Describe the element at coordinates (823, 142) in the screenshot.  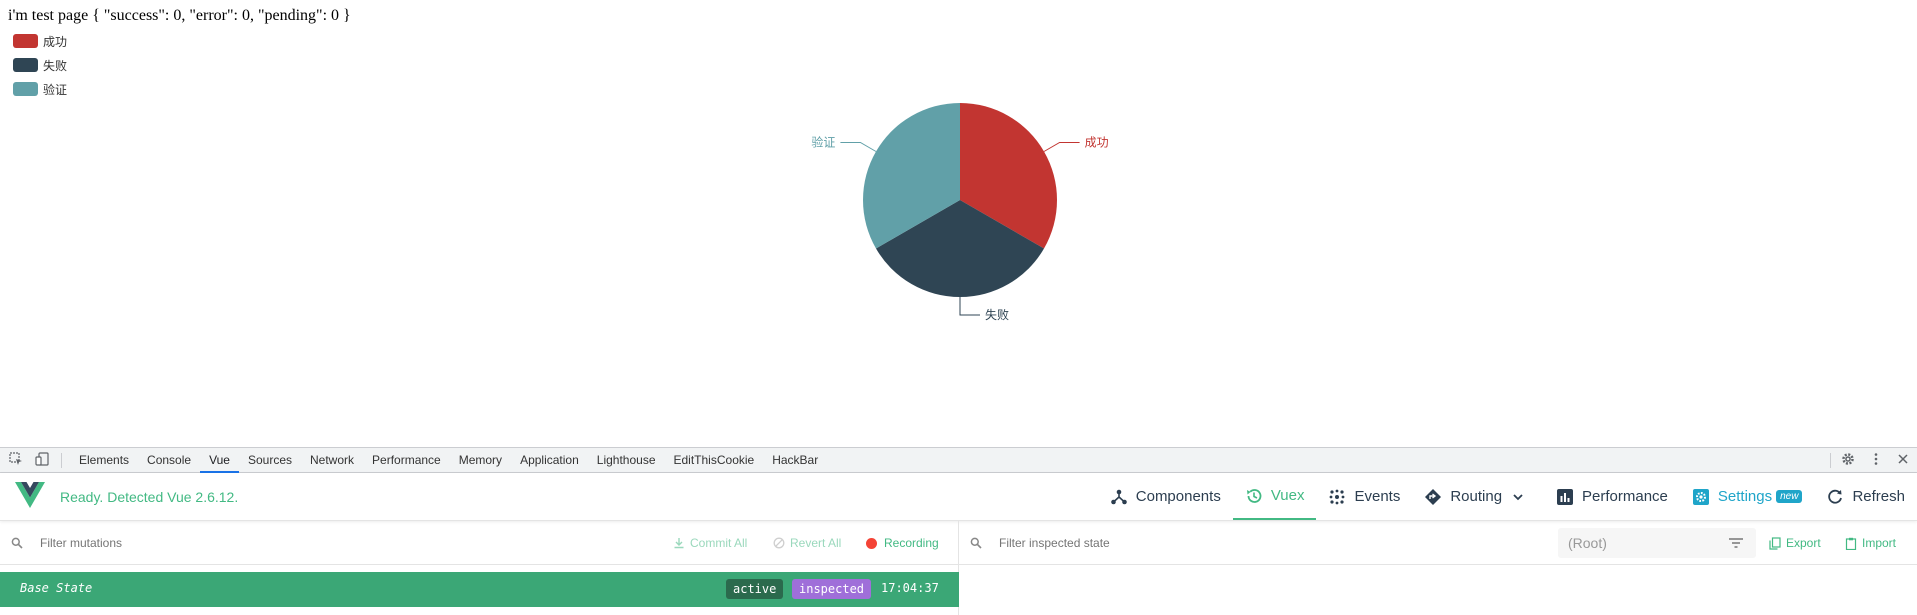
I see `pie-label-2: 验证` at that location.